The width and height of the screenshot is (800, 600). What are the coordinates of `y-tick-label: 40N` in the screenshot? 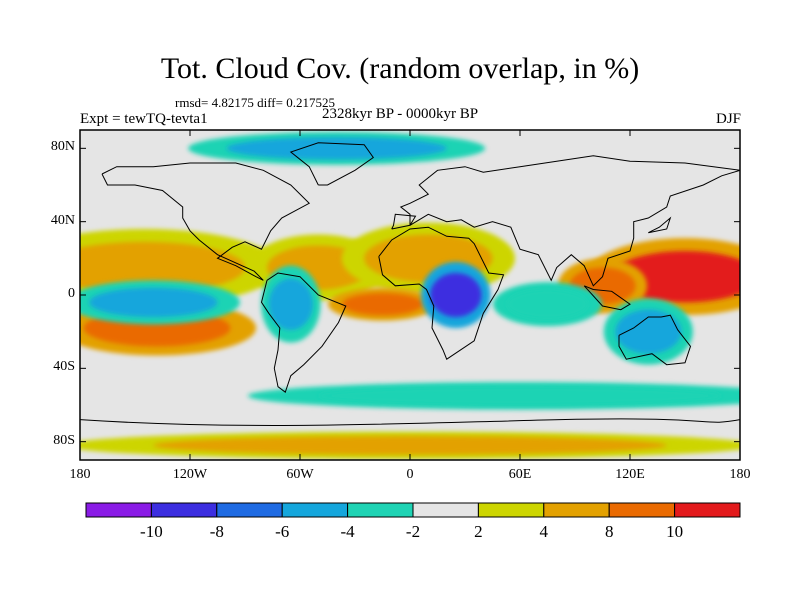 It's located at (62, 220).